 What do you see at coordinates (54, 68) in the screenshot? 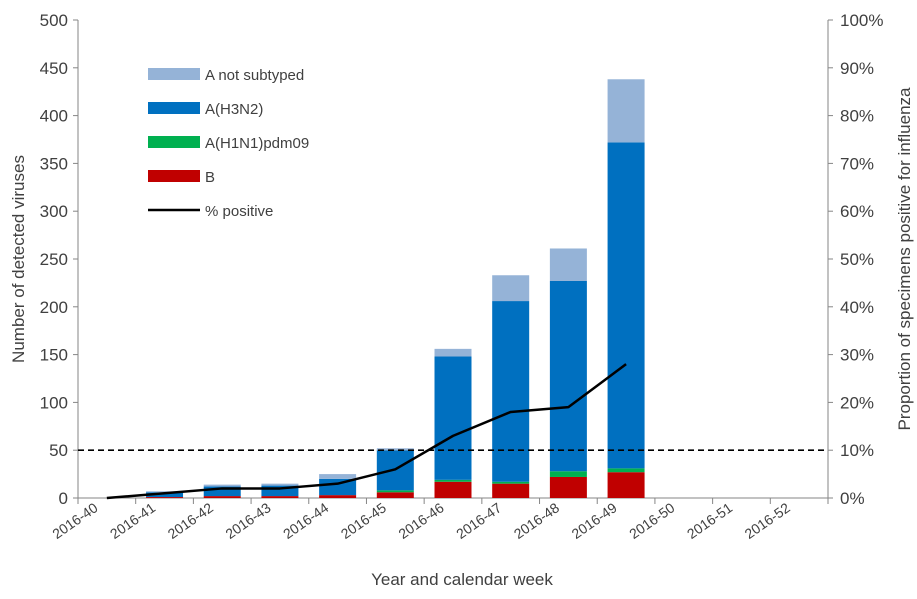
I see `y-tick-label-left: 450` at bounding box center [54, 68].